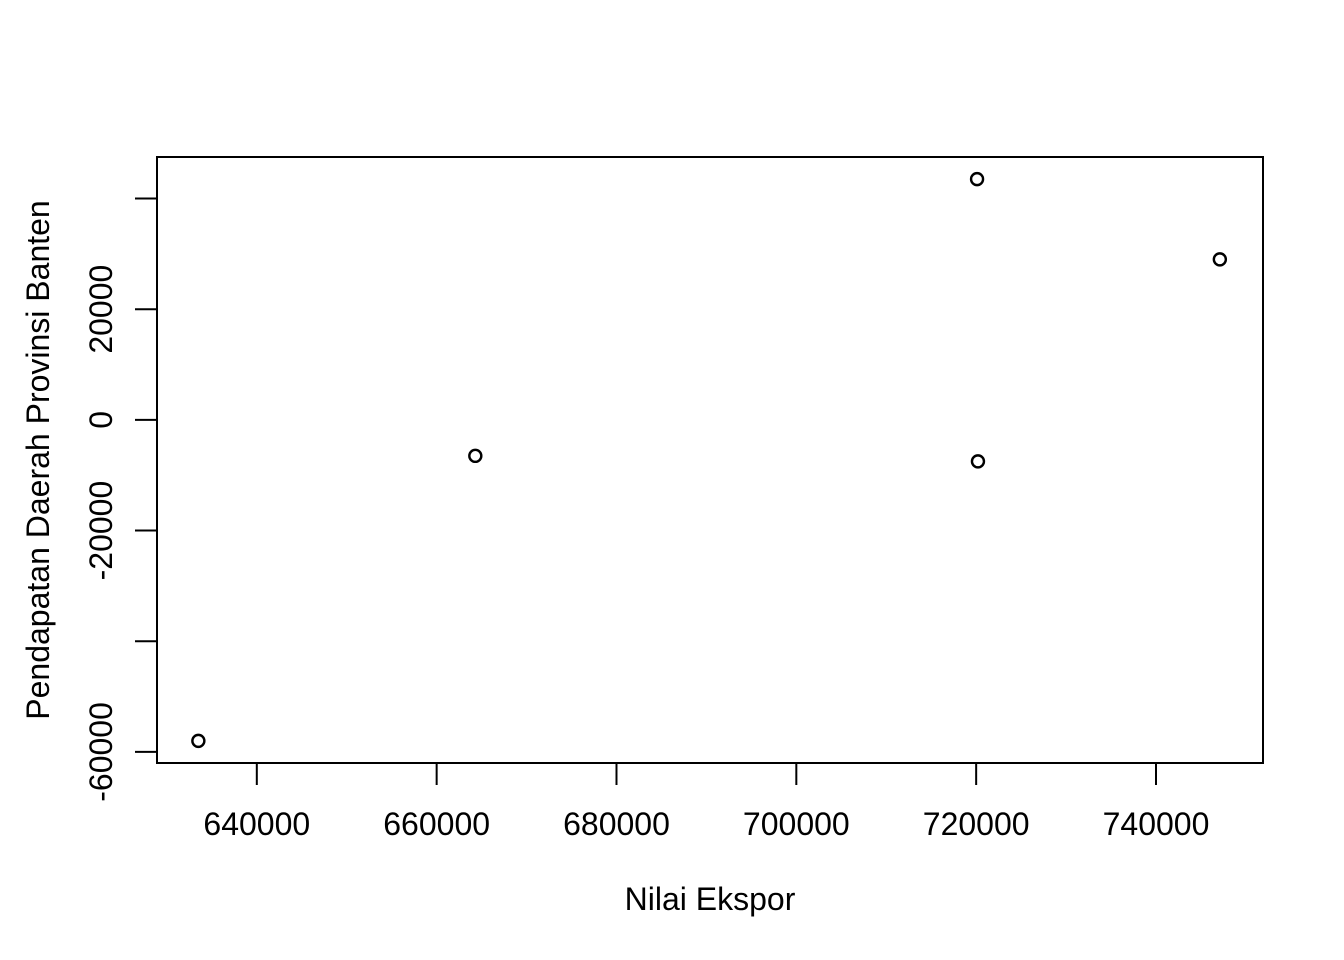  Describe the element at coordinates (976, 824) in the screenshot. I see `x-tick-label: 720000` at that location.